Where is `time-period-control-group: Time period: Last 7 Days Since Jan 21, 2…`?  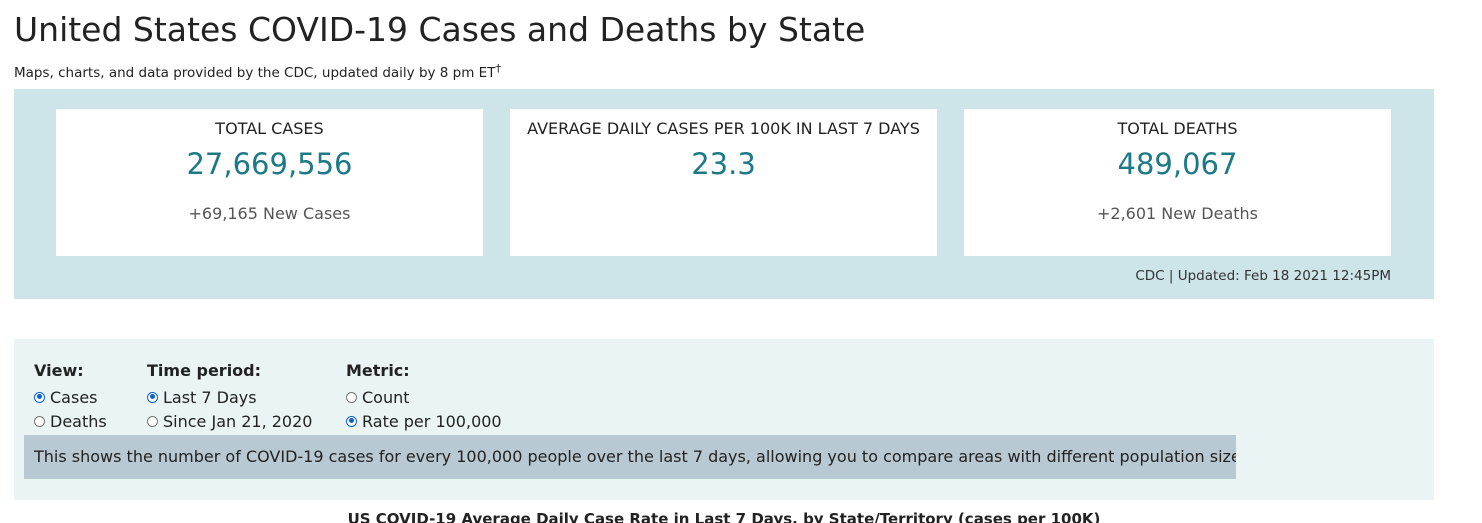 time-period-control-group: Time period: Last 7 Days Since Jan 21, 2… is located at coordinates (229, 397).